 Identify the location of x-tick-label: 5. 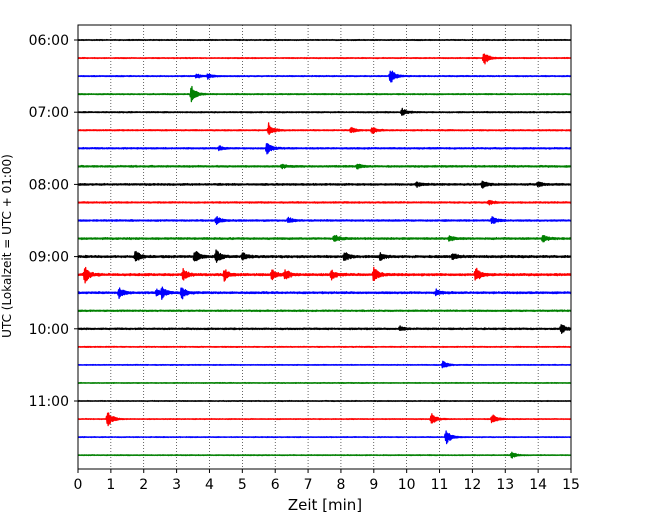
(242, 485).